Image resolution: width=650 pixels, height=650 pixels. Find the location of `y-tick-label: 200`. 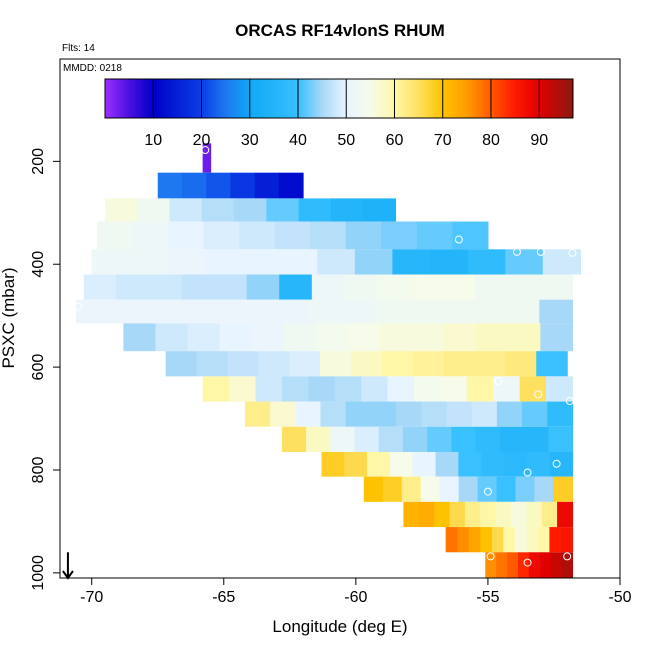

y-tick-label: 200 is located at coordinates (38, 161).